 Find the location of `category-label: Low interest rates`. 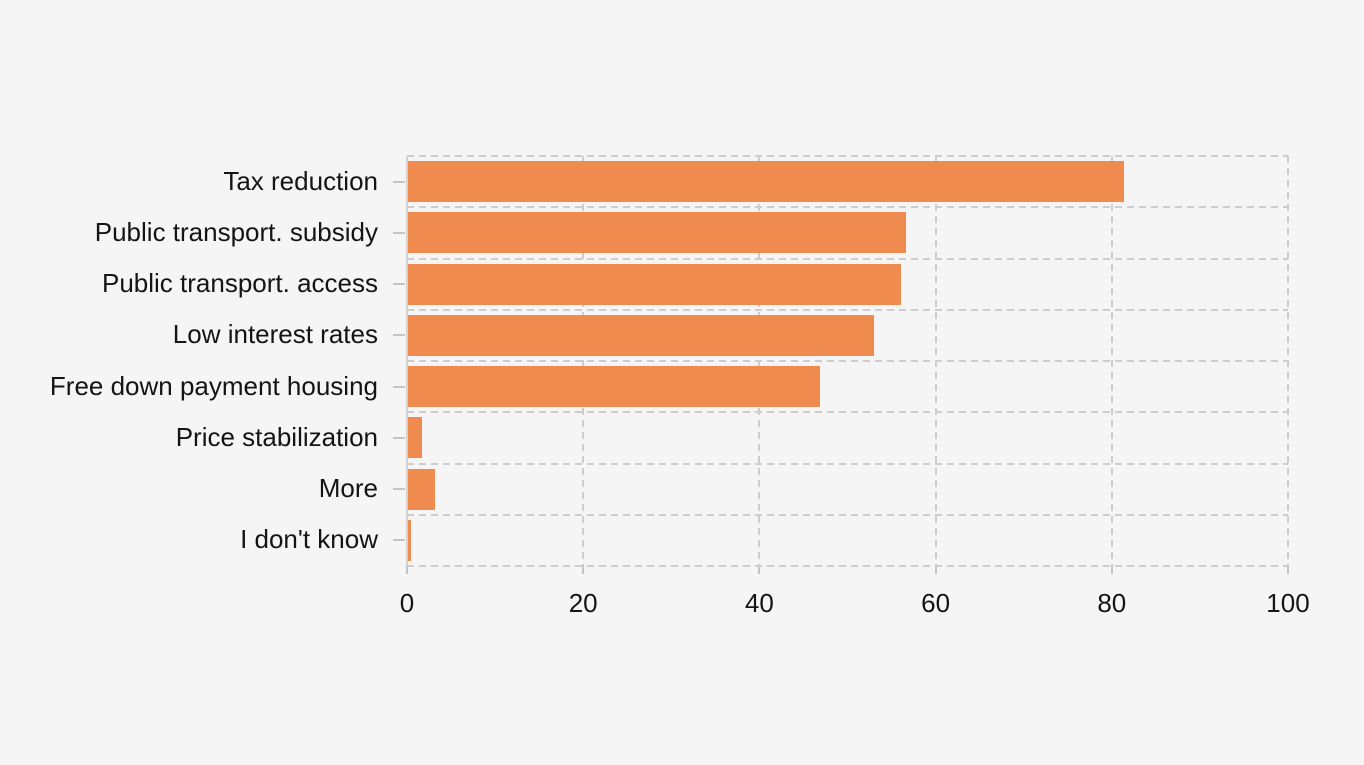

category-label: Low interest rates is located at coordinates (275, 334).